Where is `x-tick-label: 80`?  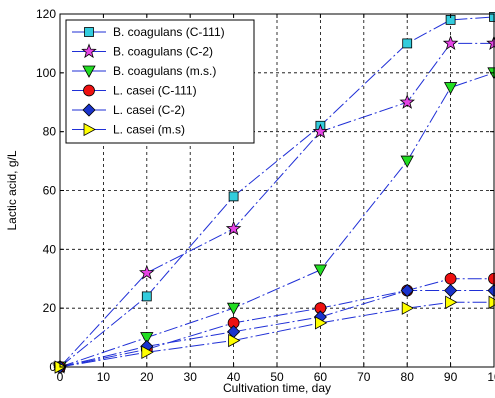 x-tick-label: 80 is located at coordinates (408, 377).